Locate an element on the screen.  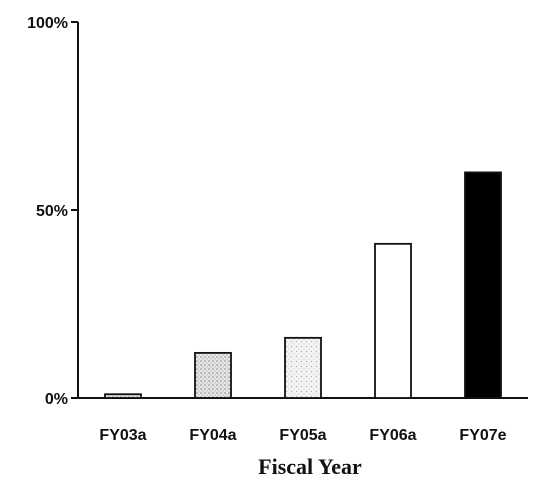
bar-fy03a is located at coordinates (123, 396).